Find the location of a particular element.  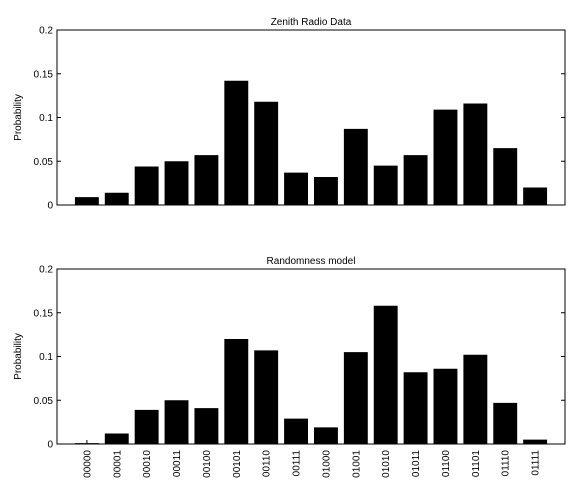

x-tick-label: 00111 is located at coordinates (297, 463).